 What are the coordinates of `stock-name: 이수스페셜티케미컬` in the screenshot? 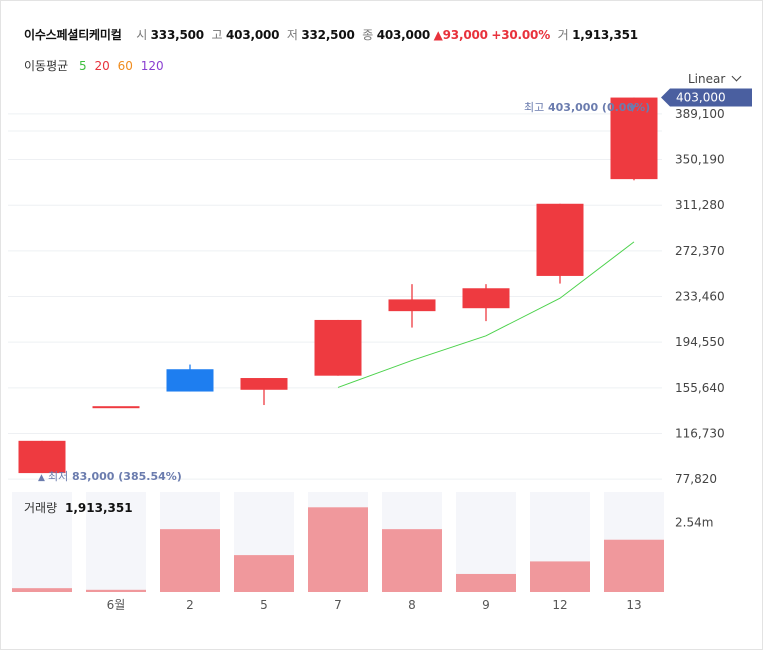 It's located at (73, 35).